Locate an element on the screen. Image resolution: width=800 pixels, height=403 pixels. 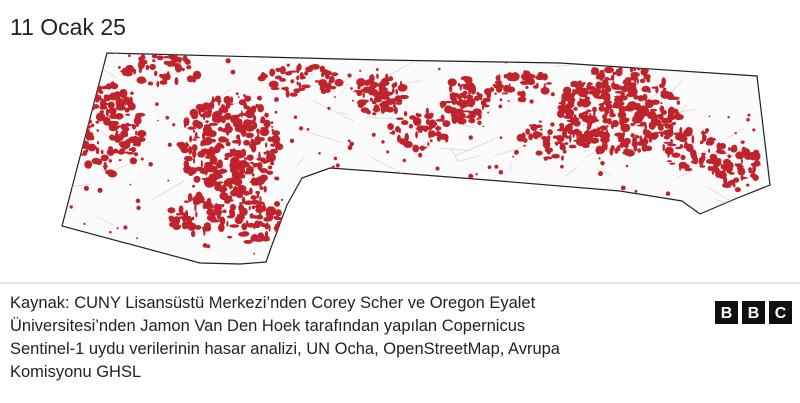
logo-letter: B is located at coordinates (727, 313).